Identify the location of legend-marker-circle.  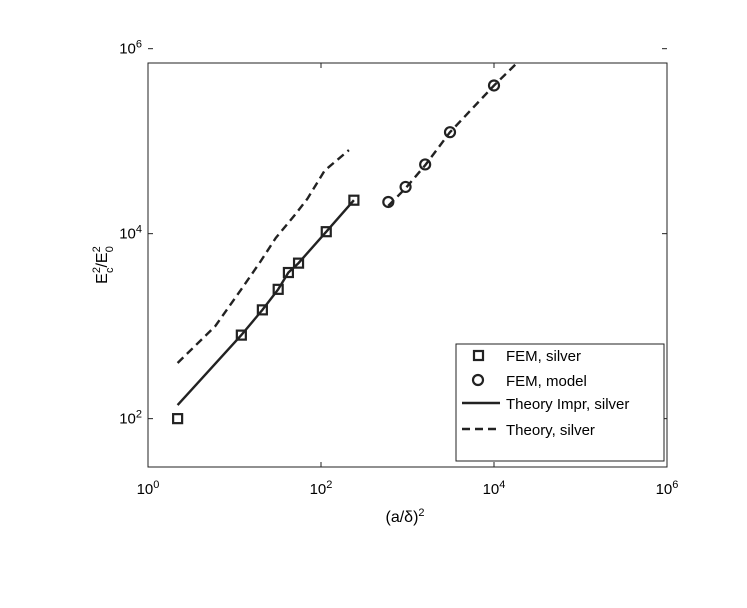
(478, 380).